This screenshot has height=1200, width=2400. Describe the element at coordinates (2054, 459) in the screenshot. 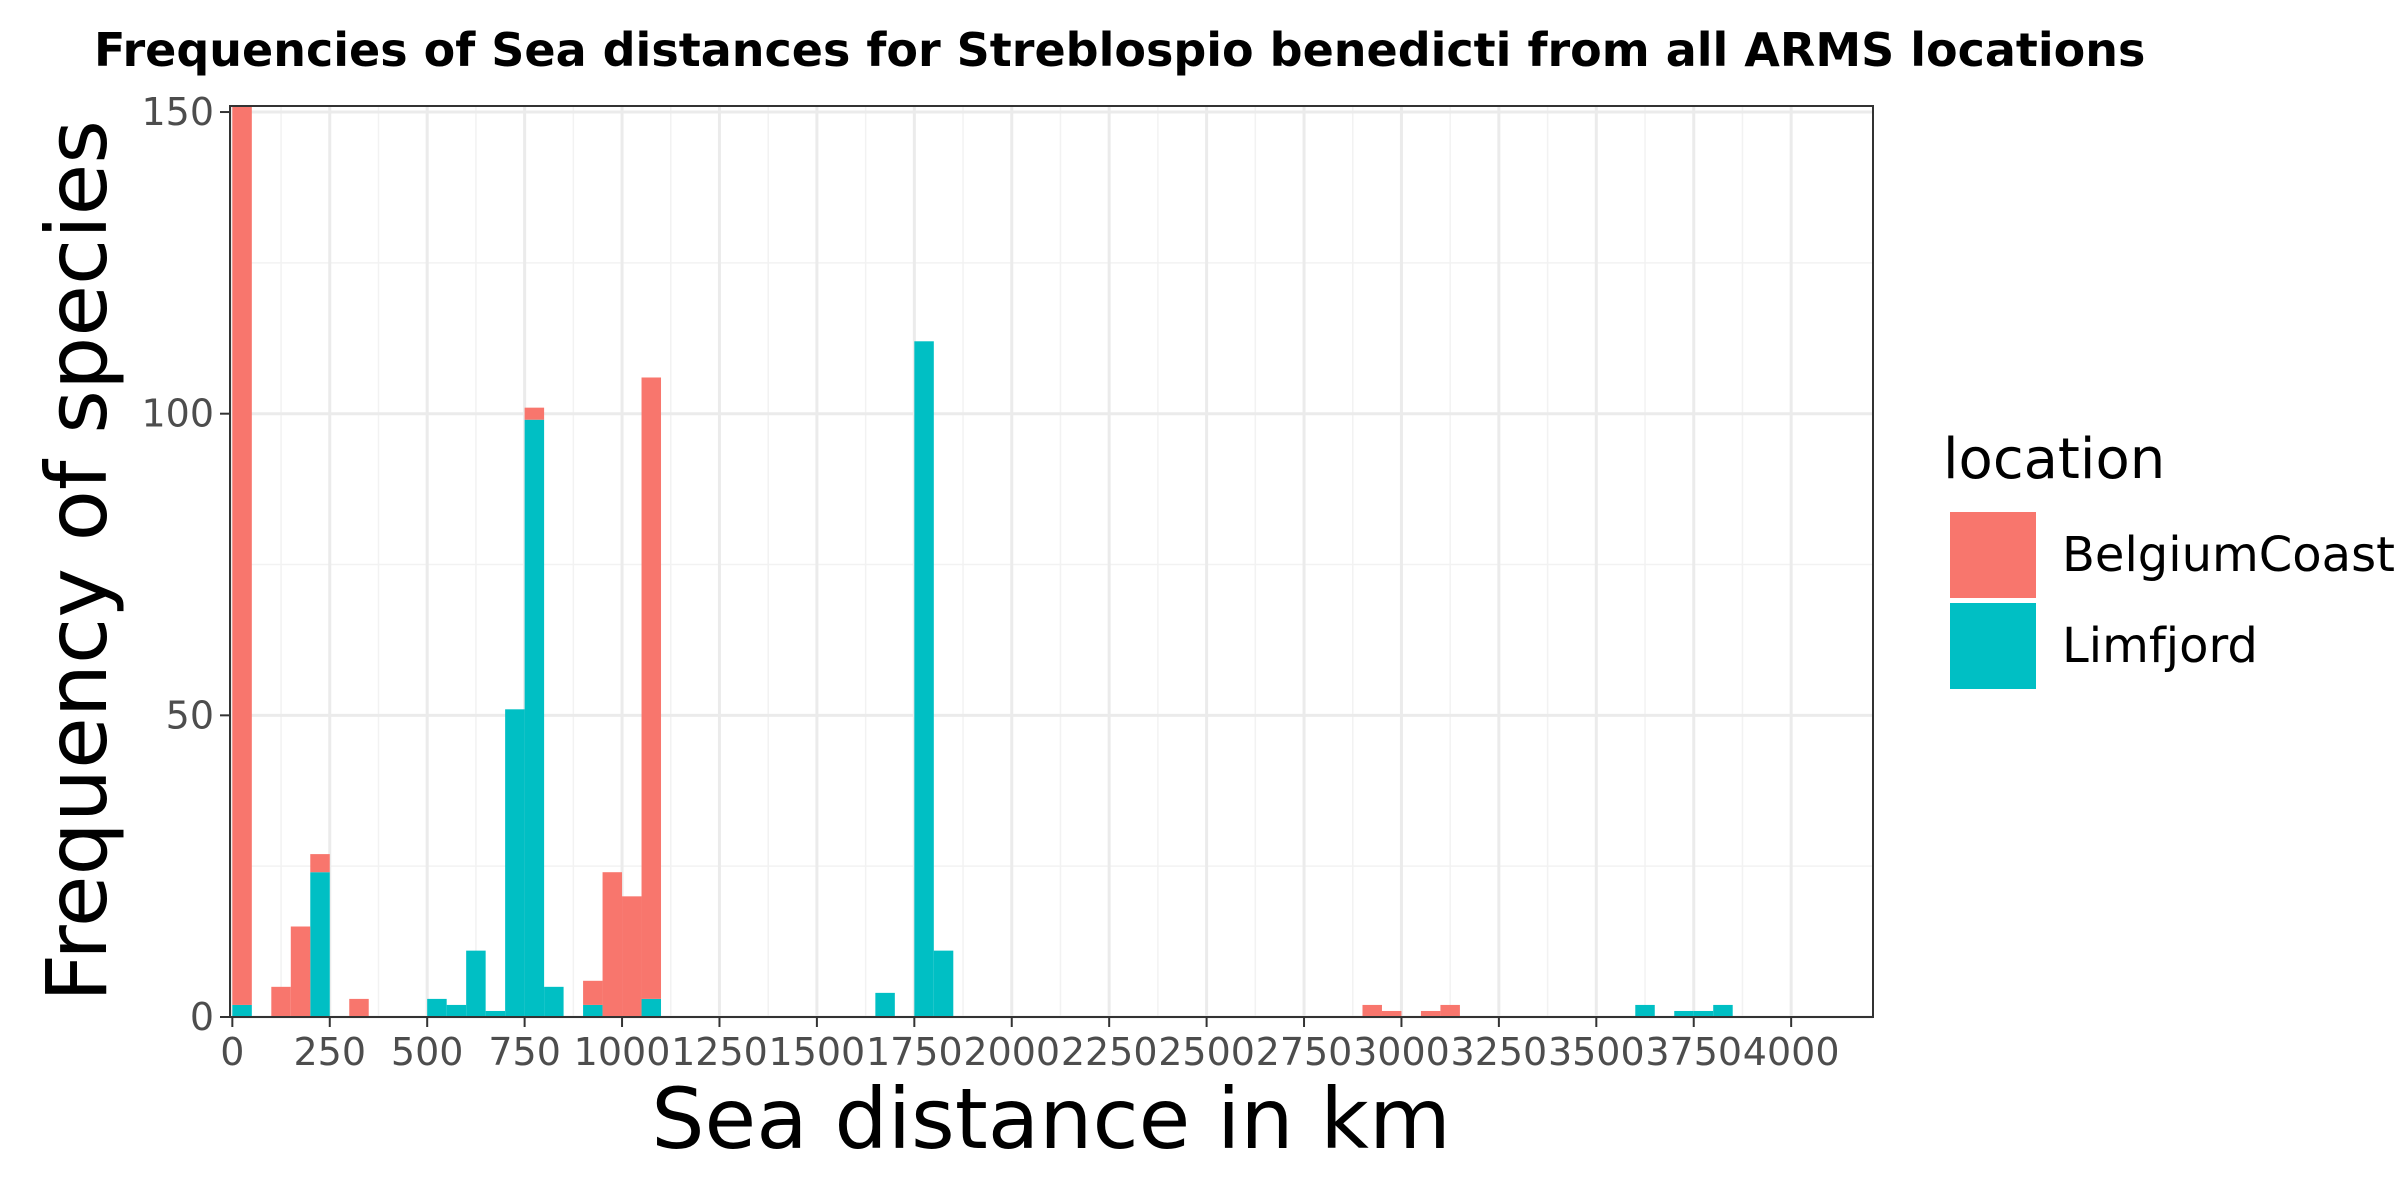

I see `legend-title: location` at that location.